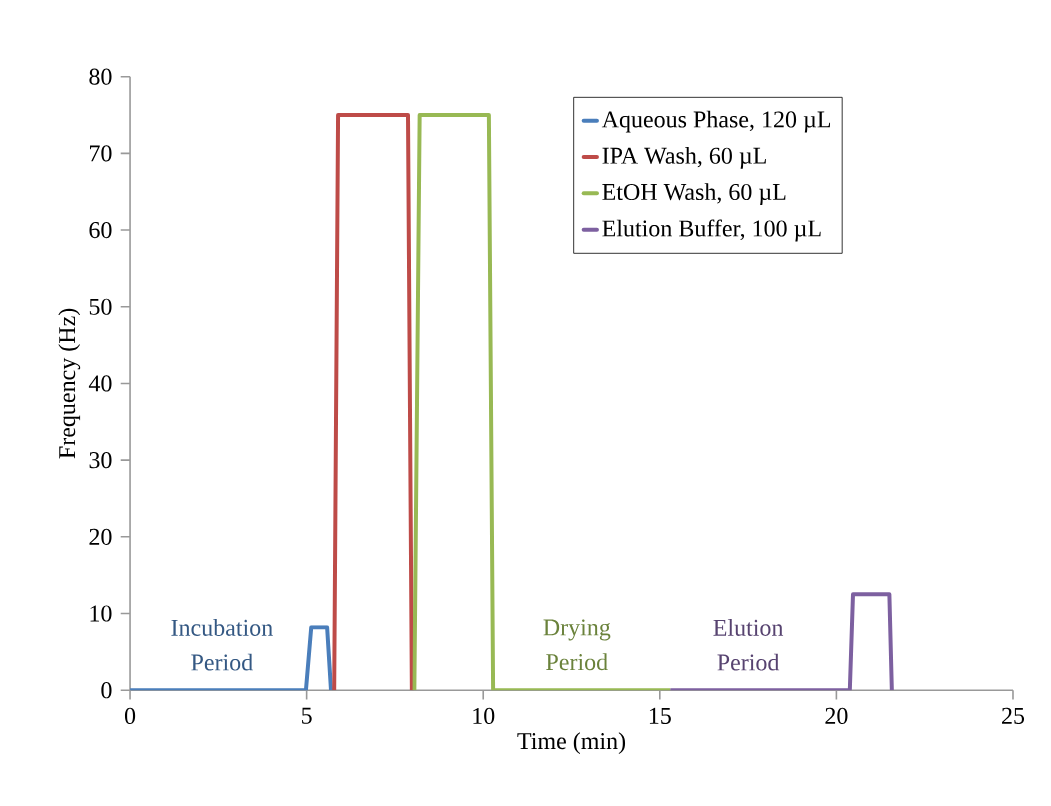 The height and width of the screenshot is (806, 1051). I want to click on y-tick-label: 0, so click(106, 690).